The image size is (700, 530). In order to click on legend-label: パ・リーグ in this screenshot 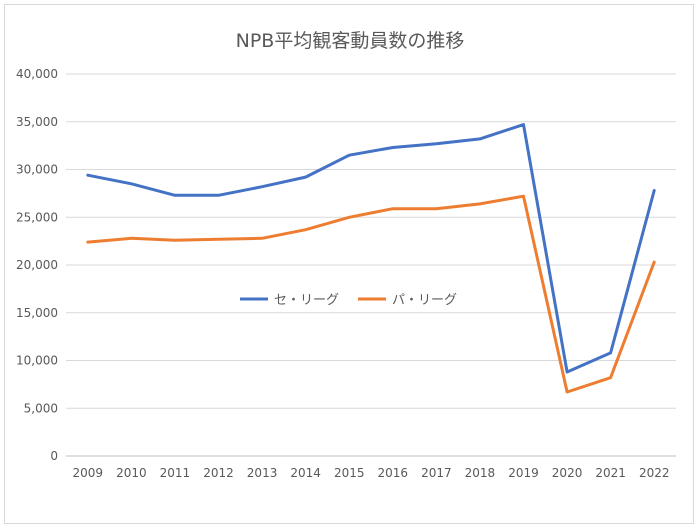, I will do `click(424, 300)`.